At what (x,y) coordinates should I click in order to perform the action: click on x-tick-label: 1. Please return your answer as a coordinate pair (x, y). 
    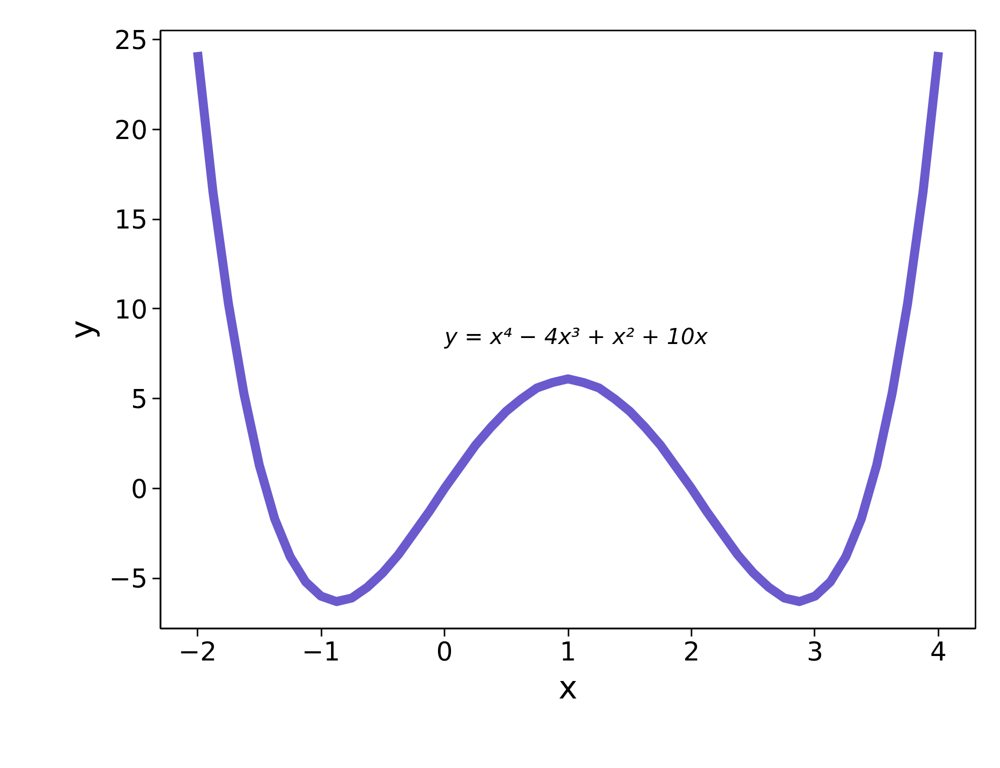
    Looking at the image, I should click on (568, 653).